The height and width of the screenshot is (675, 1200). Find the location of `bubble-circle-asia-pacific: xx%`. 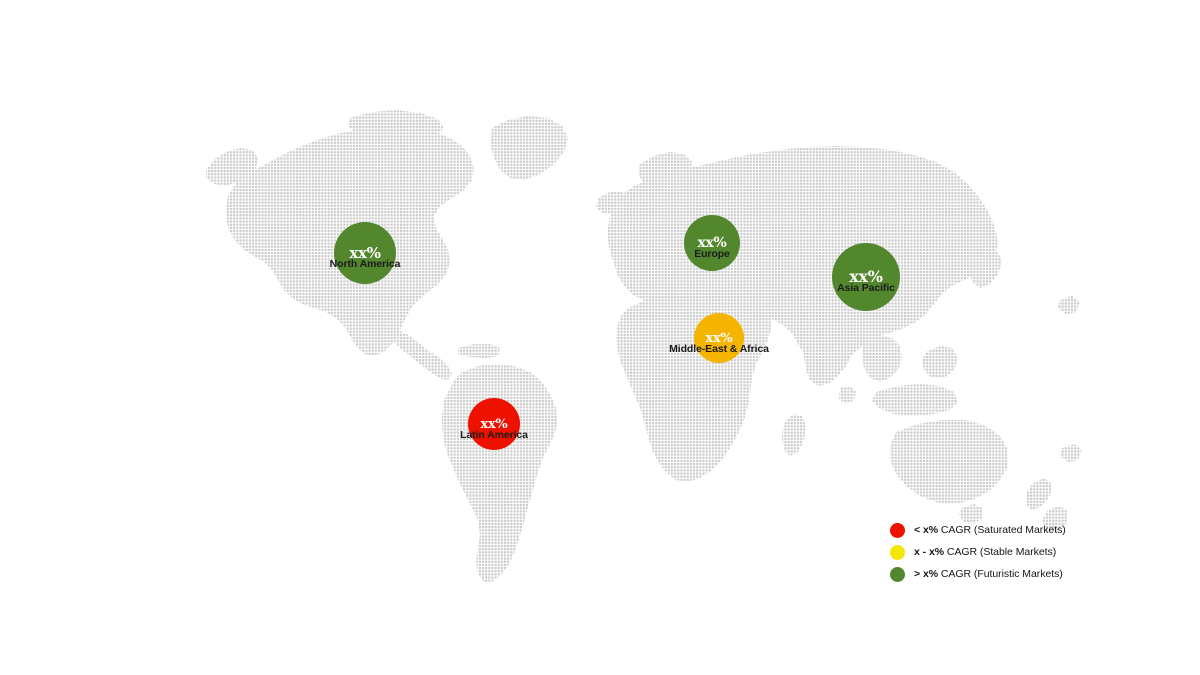

bubble-circle-asia-pacific: xx% is located at coordinates (866, 277).